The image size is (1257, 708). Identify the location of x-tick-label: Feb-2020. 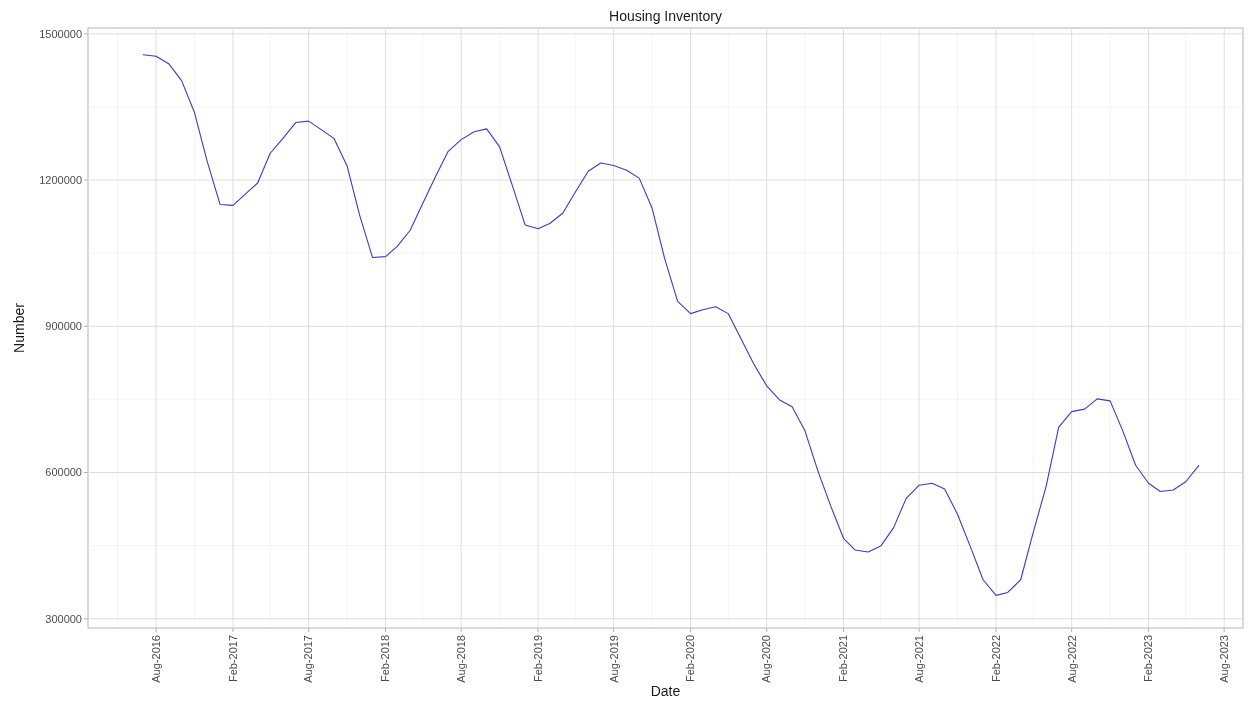
(690, 659).